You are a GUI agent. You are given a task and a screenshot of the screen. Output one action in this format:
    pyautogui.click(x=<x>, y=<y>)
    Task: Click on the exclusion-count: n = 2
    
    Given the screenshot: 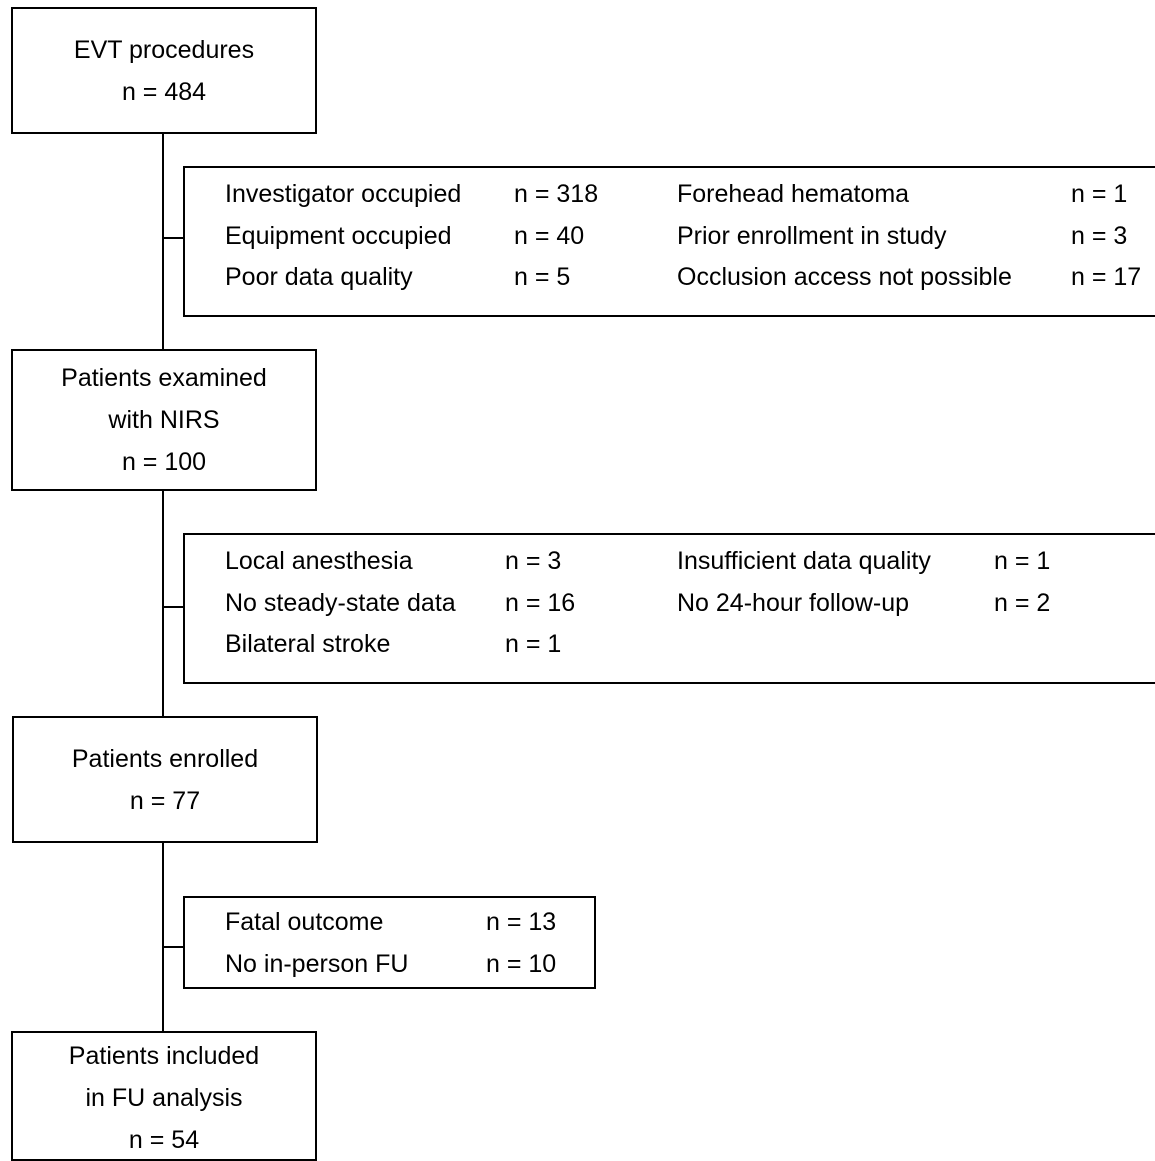 What is the action you would take?
    pyautogui.click(x=1022, y=603)
    